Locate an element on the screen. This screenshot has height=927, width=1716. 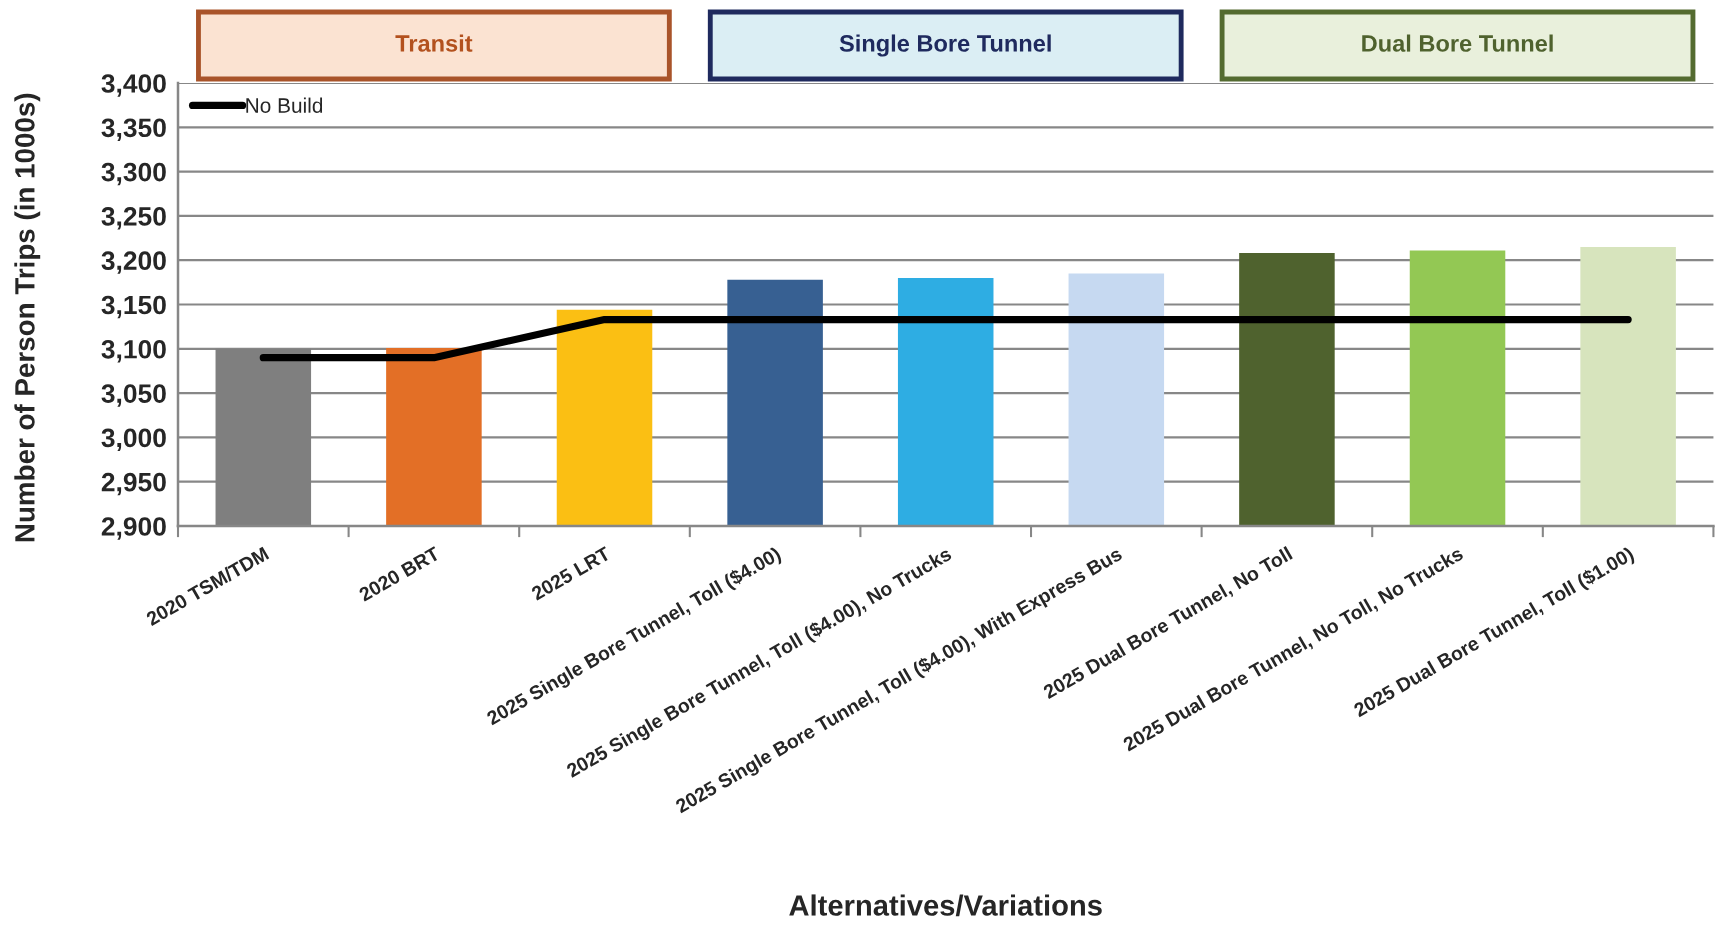
x-tick-label: 2025 LRT is located at coordinates (571, 573).